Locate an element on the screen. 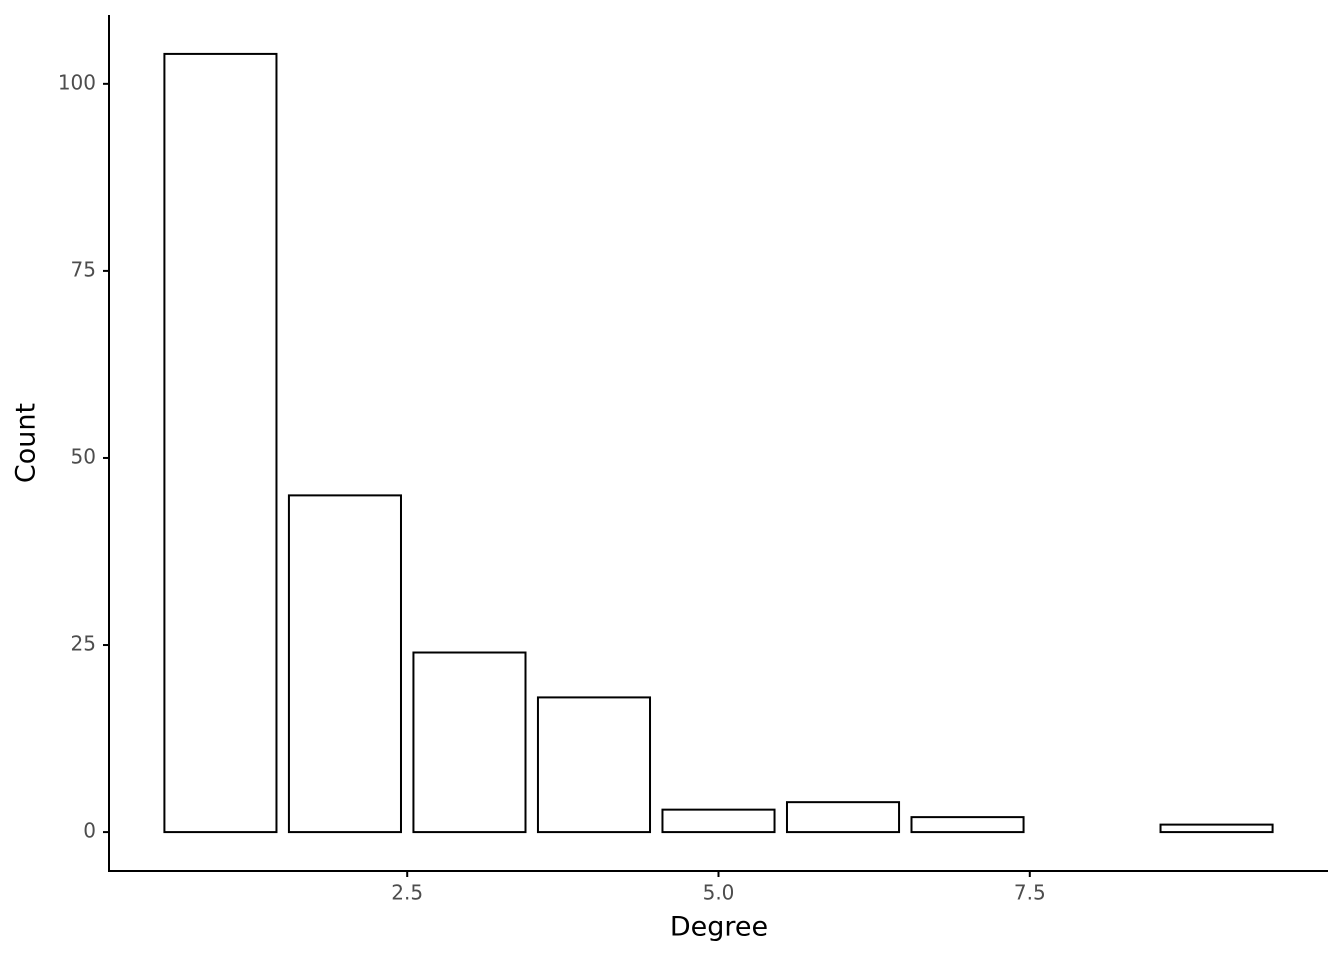 The image size is (1344, 960). y-tick-label: 50 is located at coordinates (83, 456).